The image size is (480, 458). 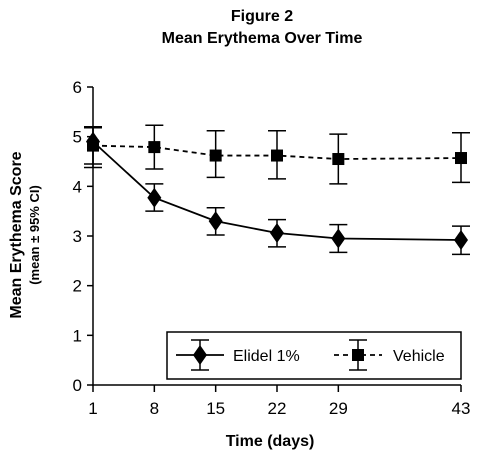 What do you see at coordinates (34, 235) in the screenshot?
I see `y-axis-sublabel: (mean ± 95% CI)` at bounding box center [34, 235].